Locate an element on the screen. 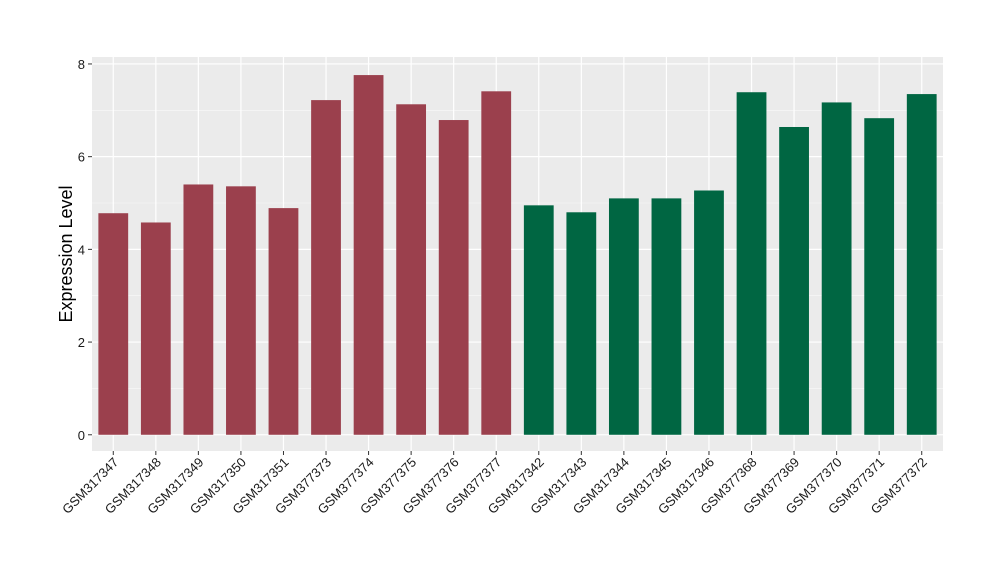 The width and height of the screenshot is (1000, 585). bar-GSM377372 is located at coordinates (921, 264).